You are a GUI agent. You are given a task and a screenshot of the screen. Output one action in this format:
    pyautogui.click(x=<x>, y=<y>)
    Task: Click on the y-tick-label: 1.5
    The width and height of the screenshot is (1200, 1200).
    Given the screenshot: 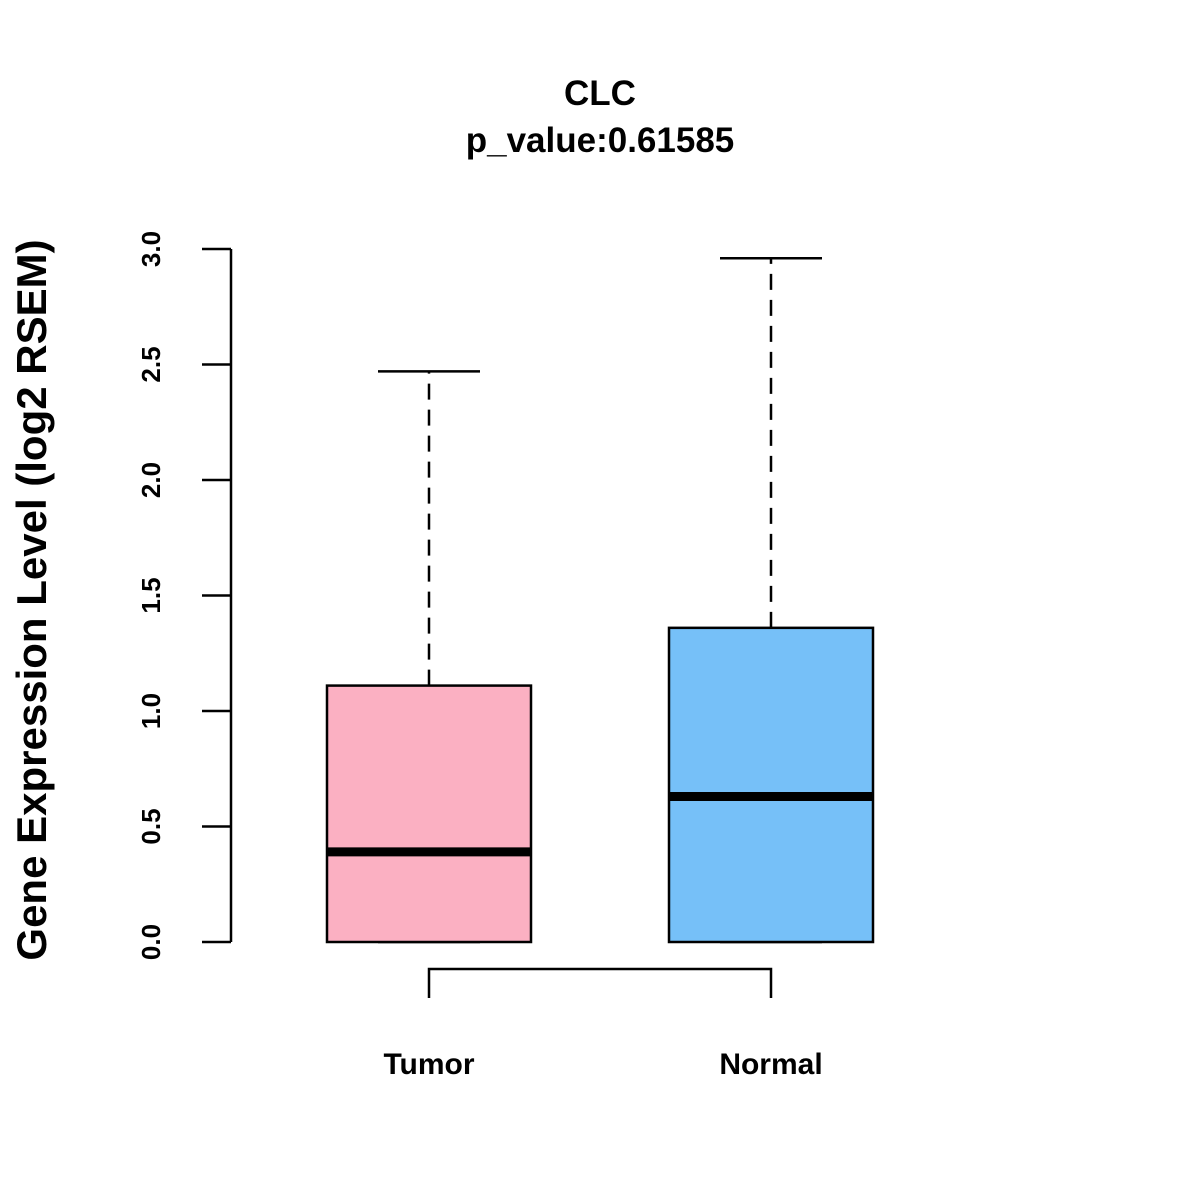 What is the action you would take?
    pyautogui.click(x=151, y=595)
    